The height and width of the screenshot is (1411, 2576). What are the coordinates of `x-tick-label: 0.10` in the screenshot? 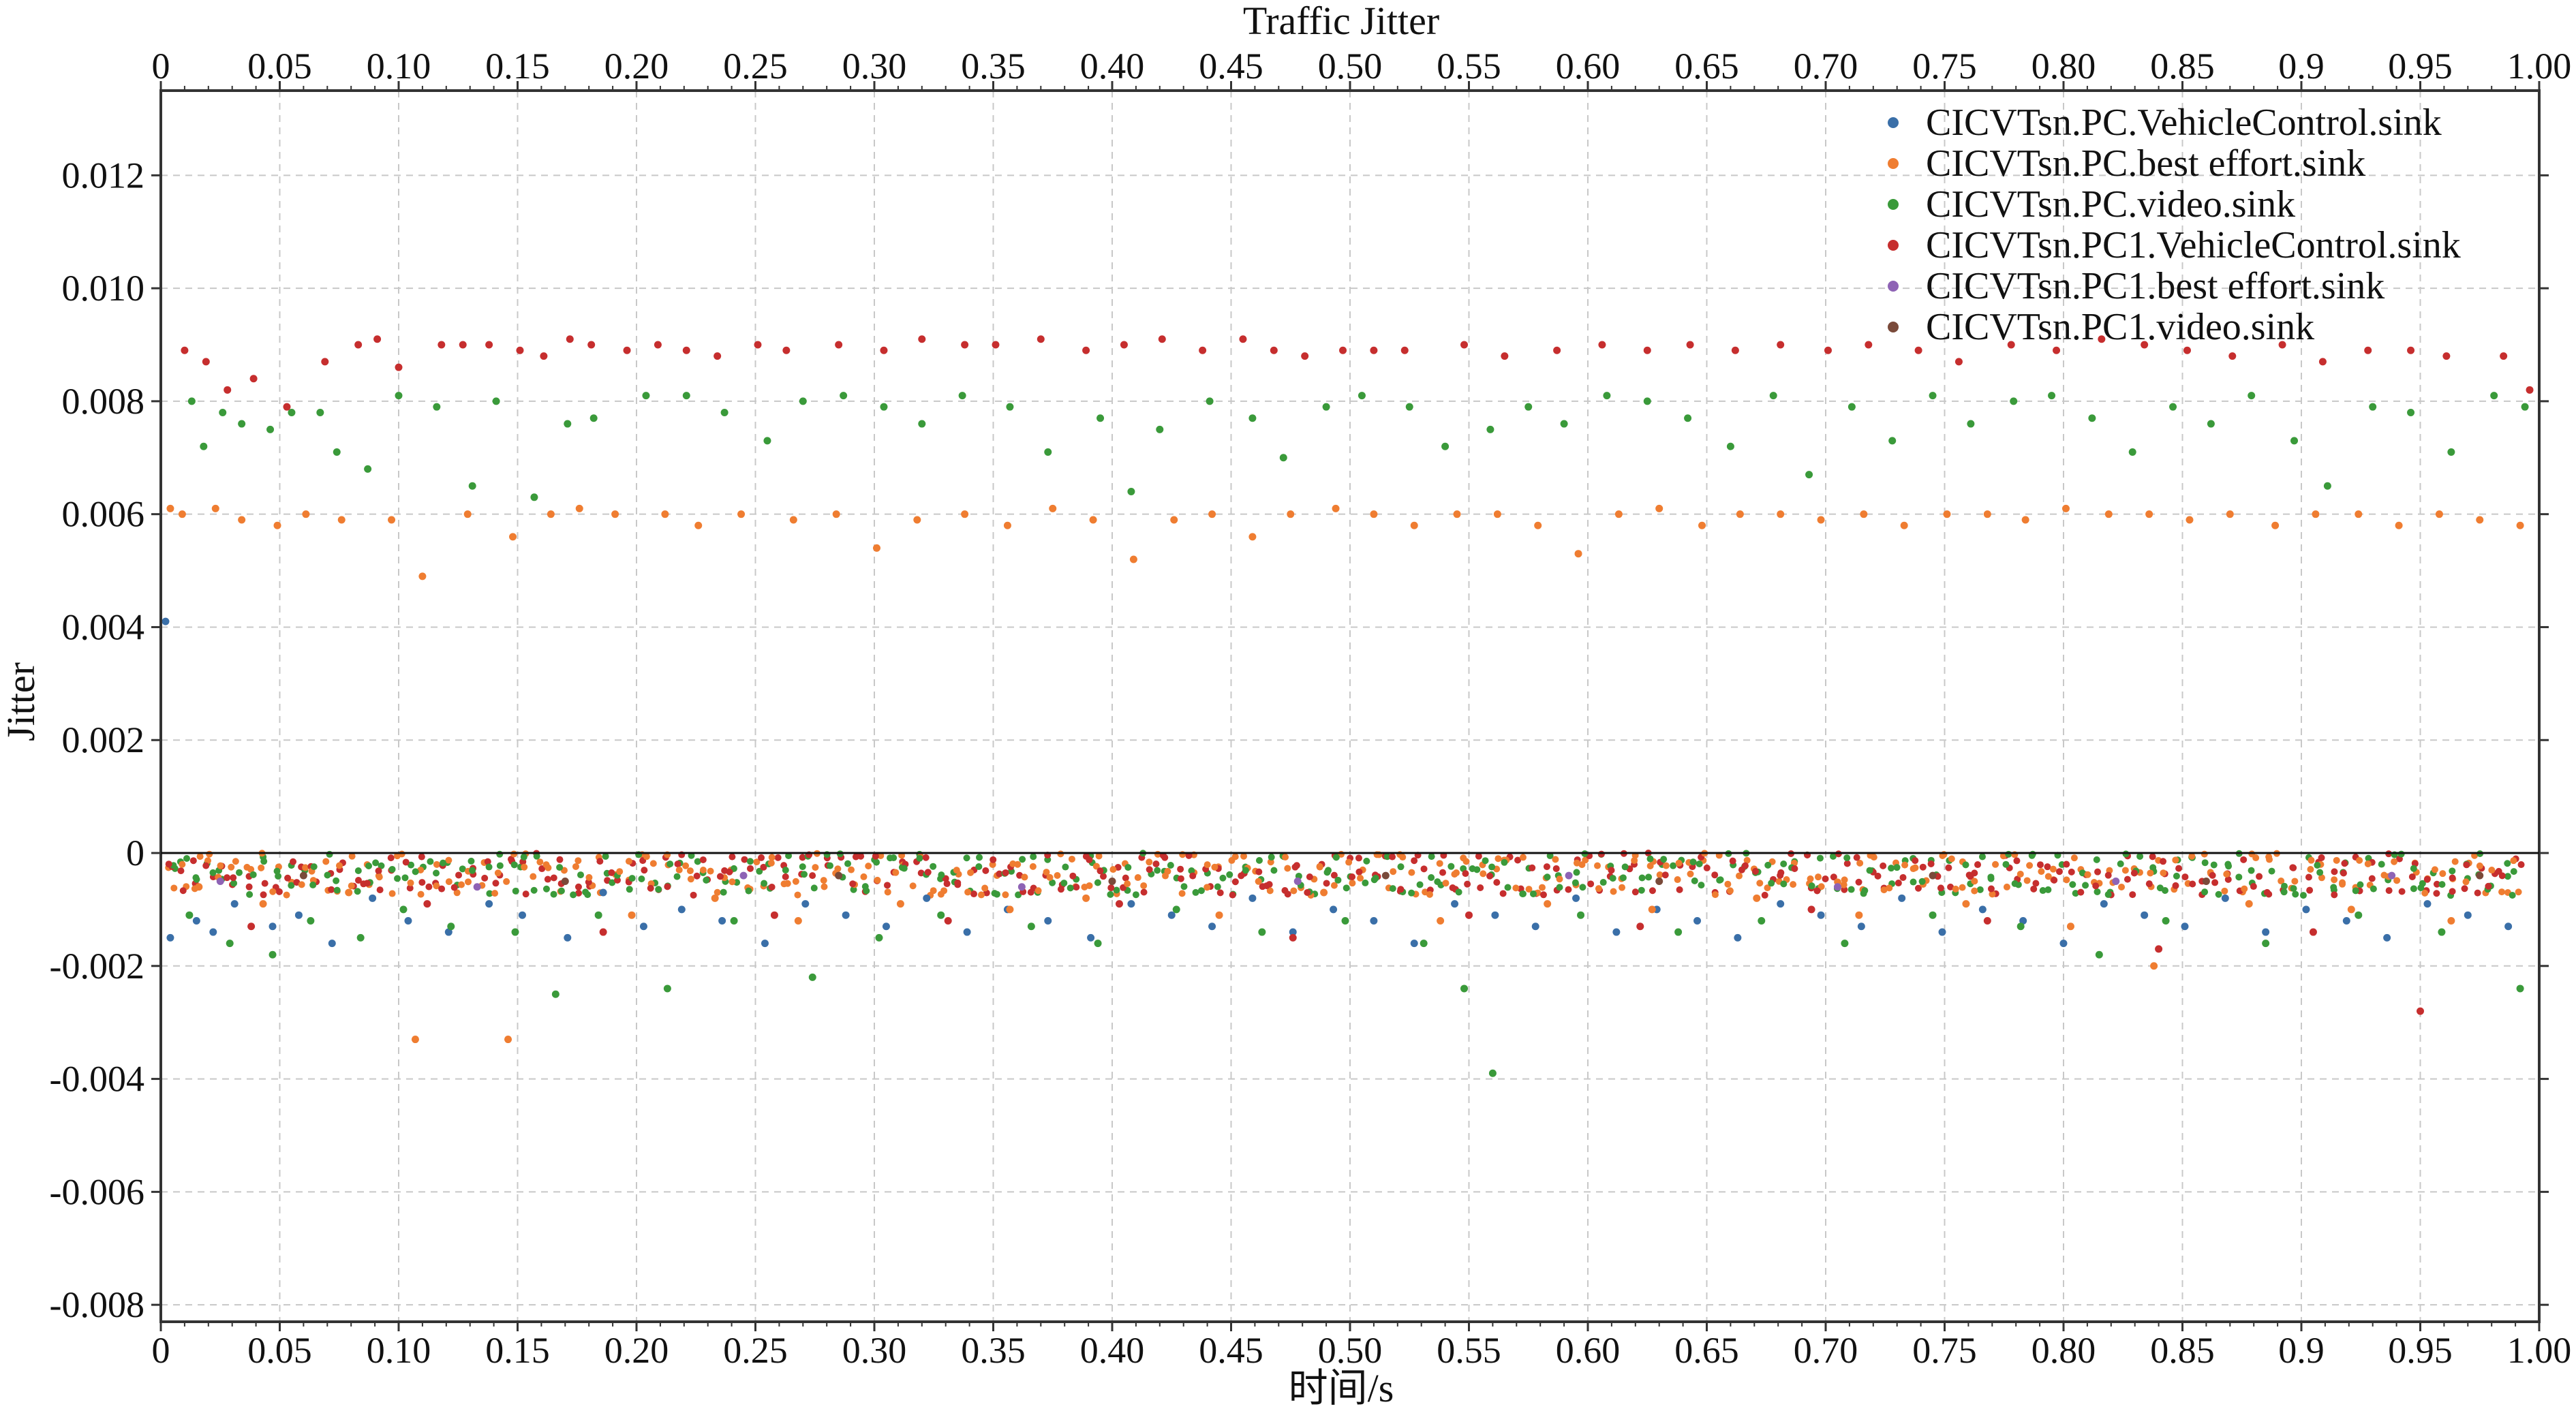 It's located at (399, 66).